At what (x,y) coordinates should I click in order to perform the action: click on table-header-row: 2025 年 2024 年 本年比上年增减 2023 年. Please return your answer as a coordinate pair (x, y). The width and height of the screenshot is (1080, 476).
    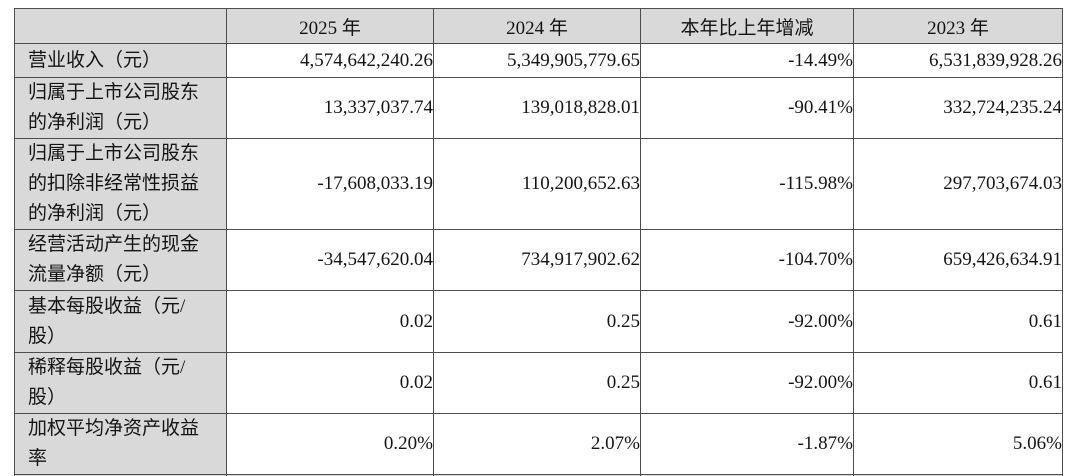
    Looking at the image, I should click on (538, 26).